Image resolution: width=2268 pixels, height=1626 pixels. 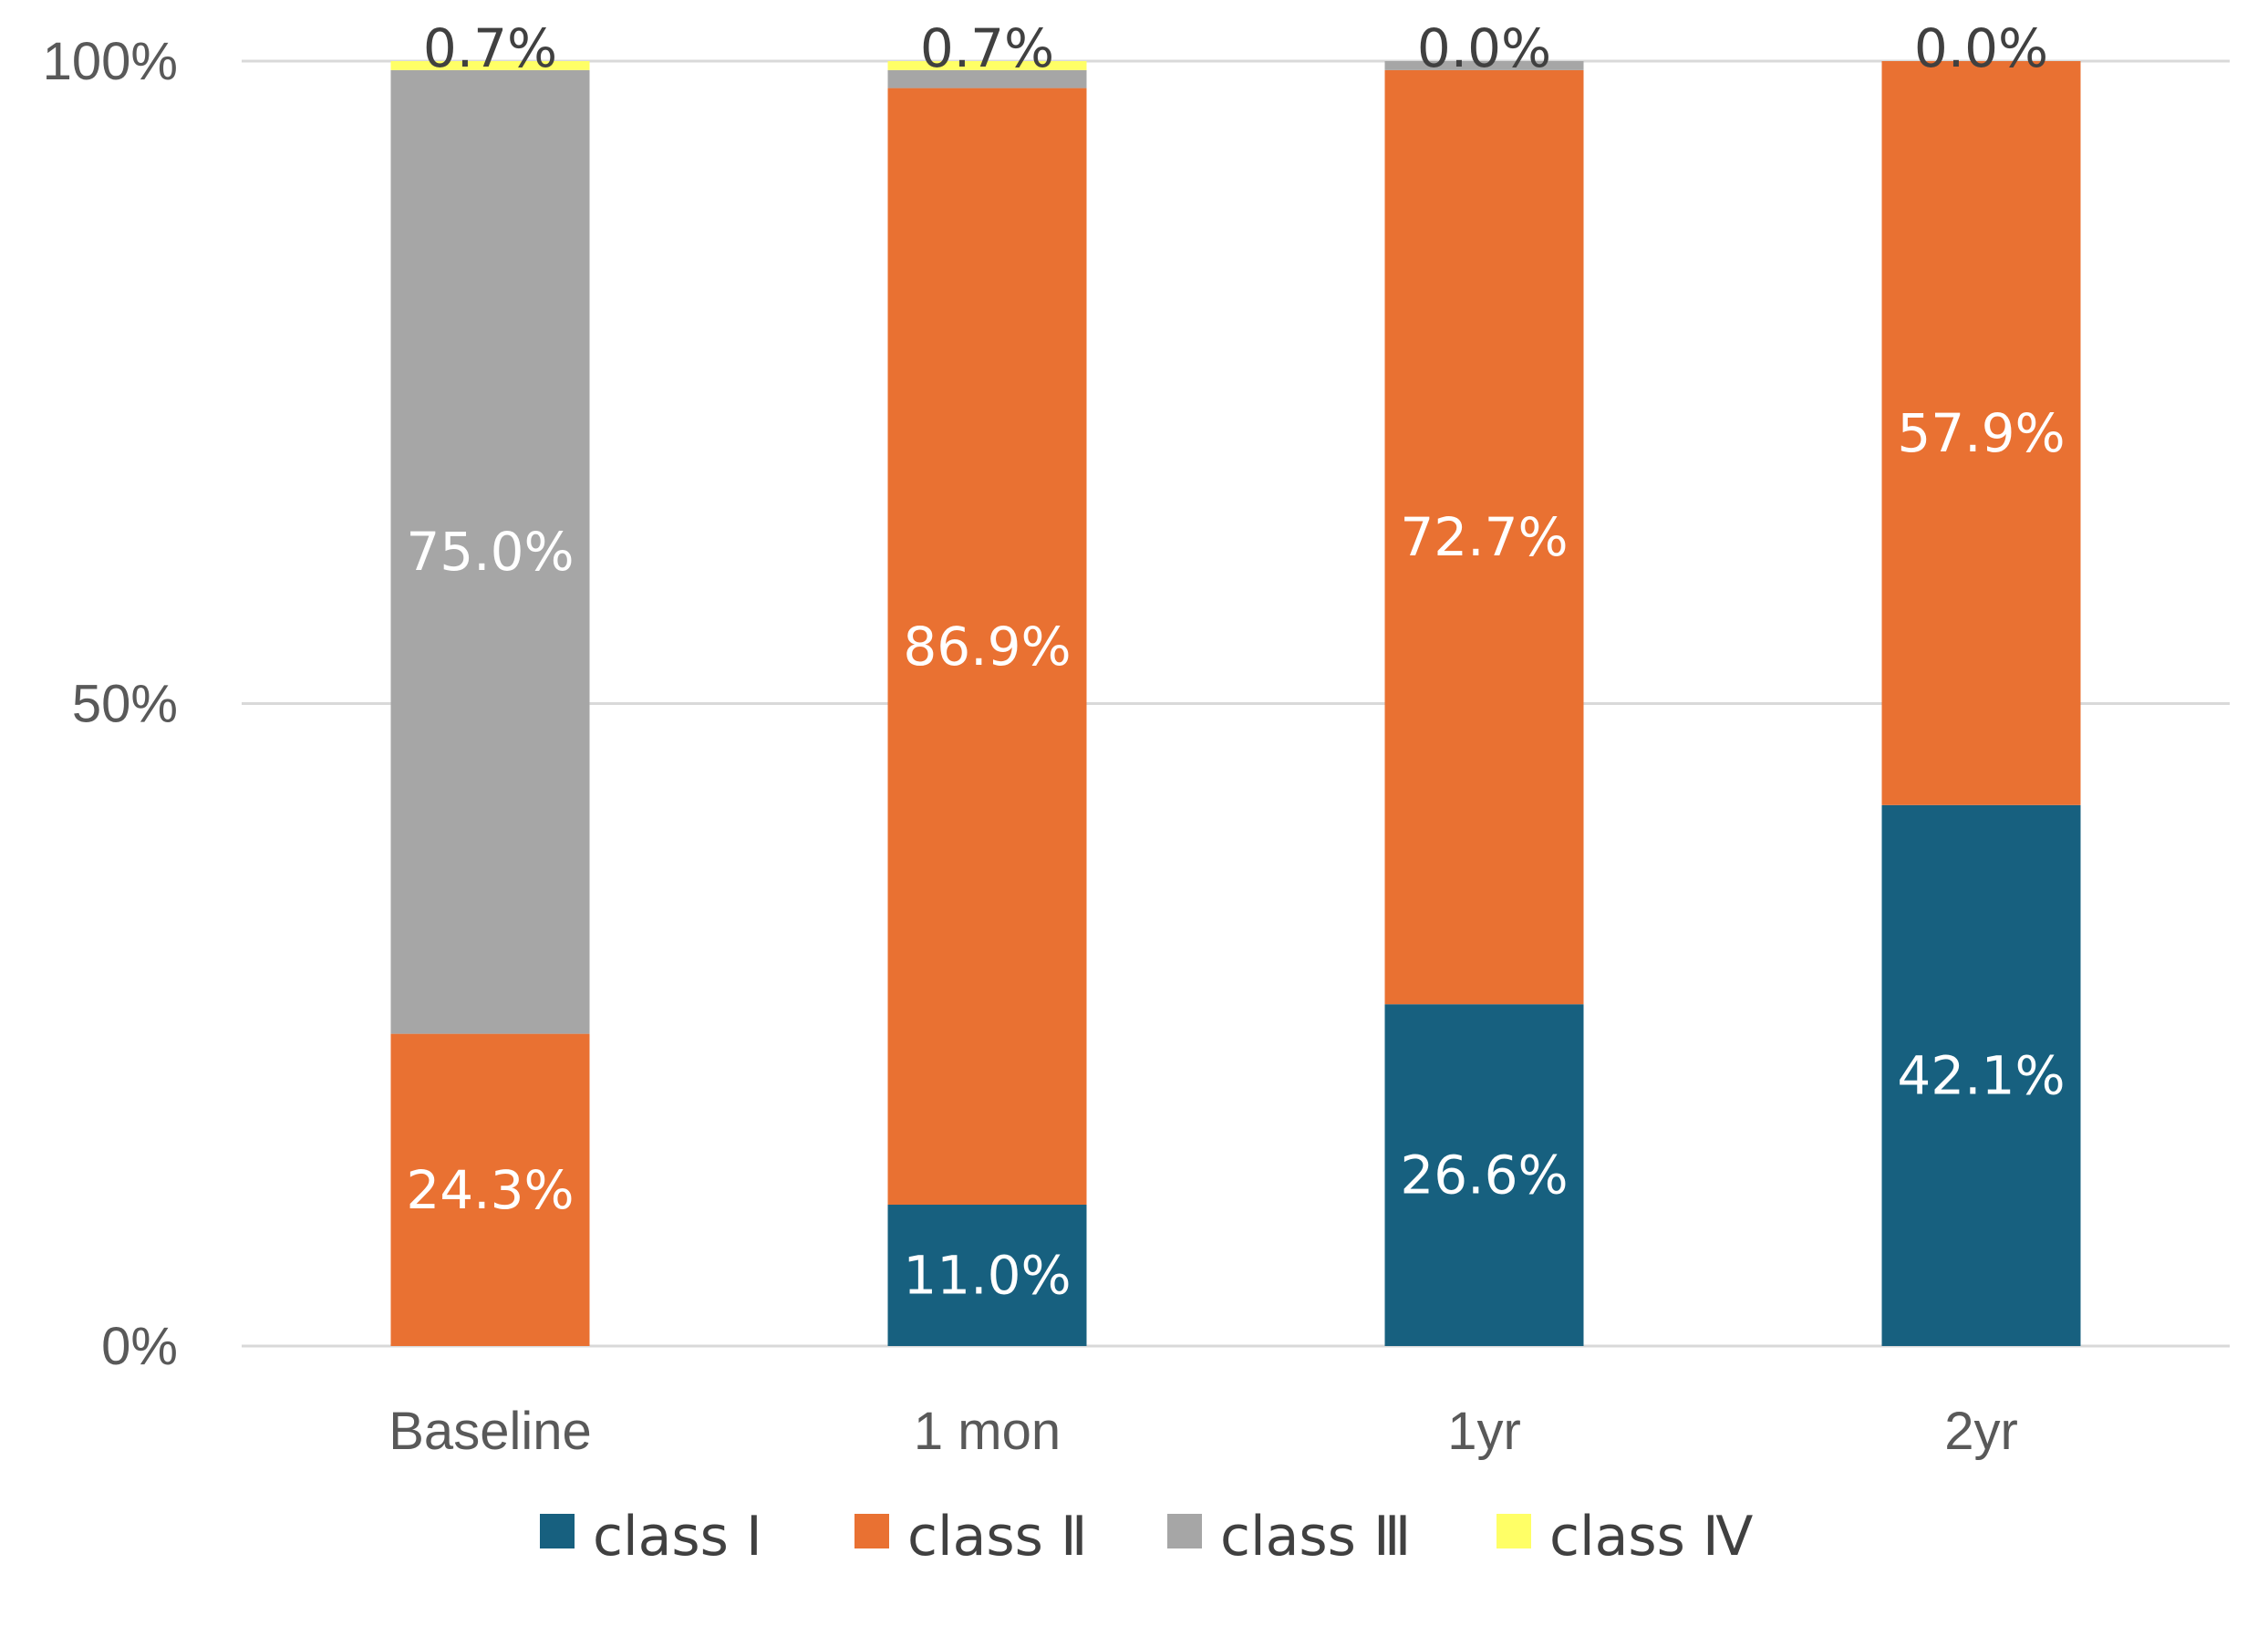 I want to click on legend-label: class Ⅲ, so click(x=1315, y=1537).